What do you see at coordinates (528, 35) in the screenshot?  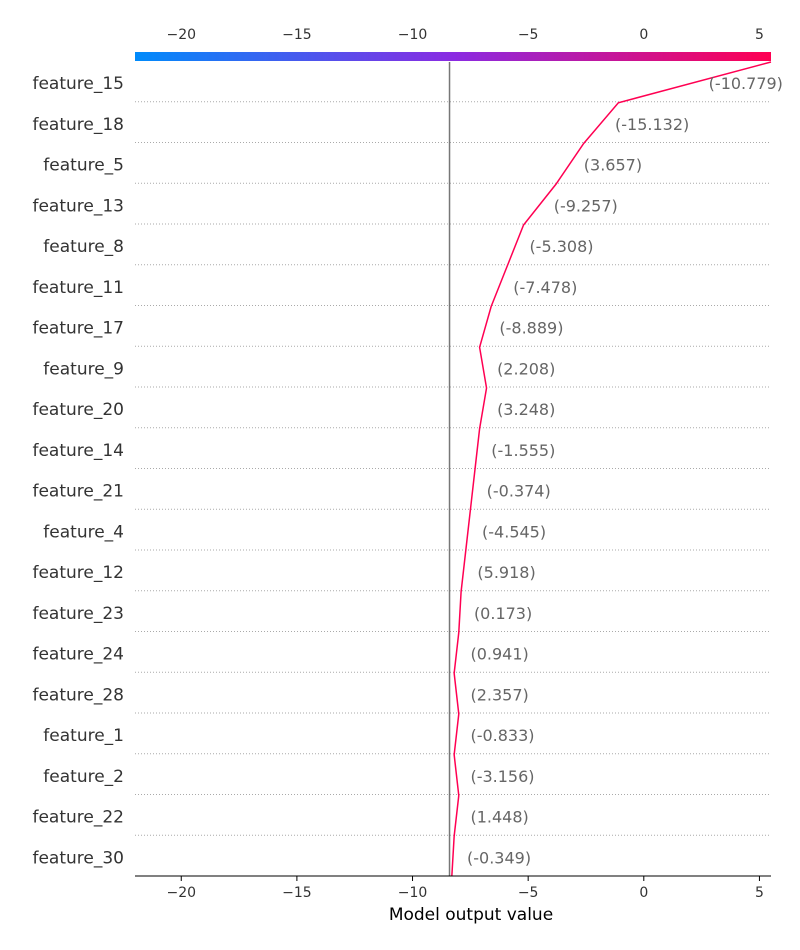 I see `x-tick-label-top: −5` at bounding box center [528, 35].